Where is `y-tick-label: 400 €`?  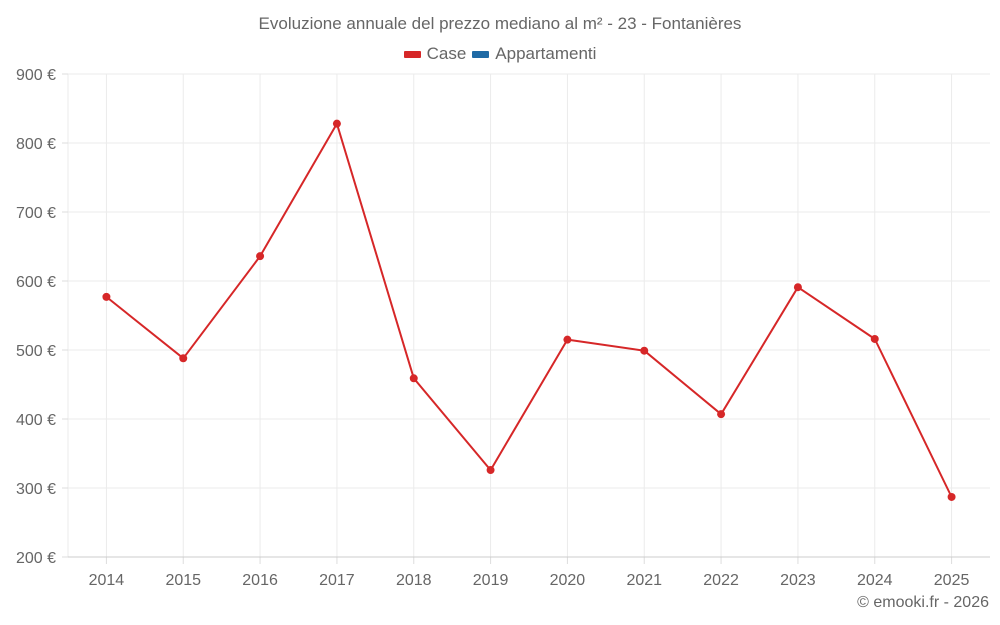
y-tick-label: 400 € is located at coordinates (36, 420).